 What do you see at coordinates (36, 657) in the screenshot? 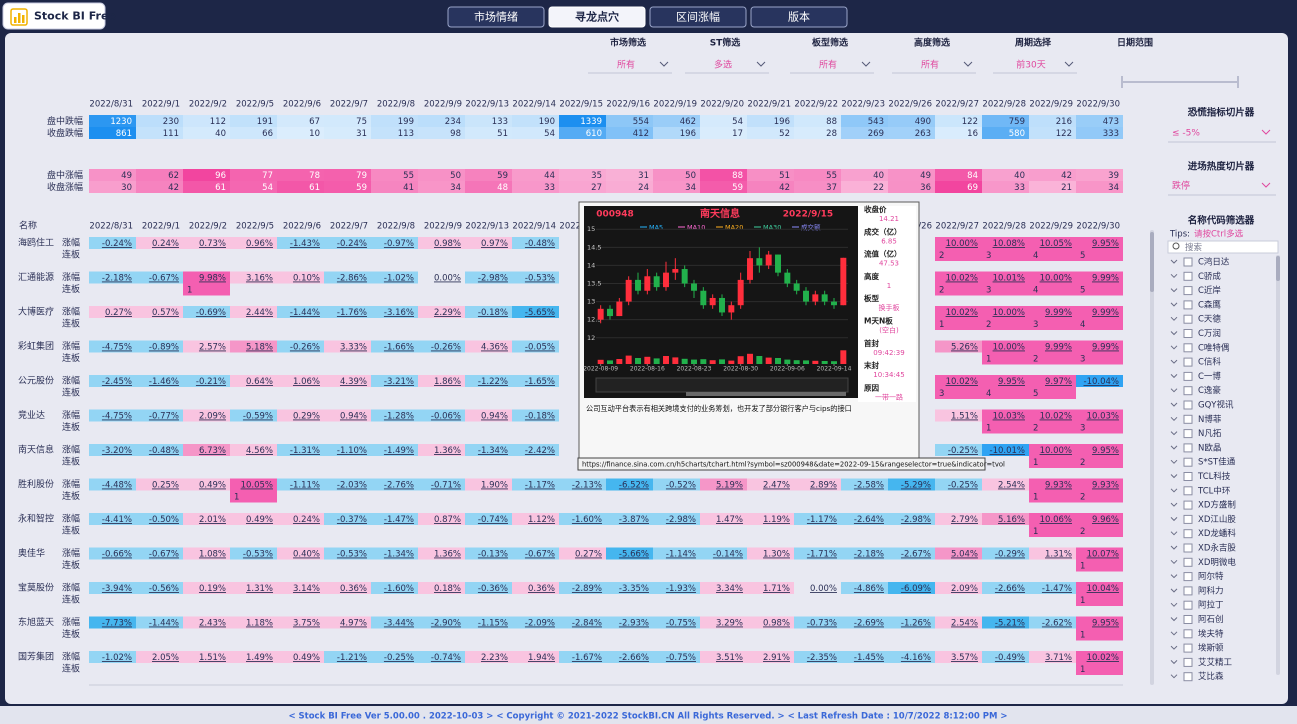
I see `stock-name: 国芳集团` at bounding box center [36, 657].